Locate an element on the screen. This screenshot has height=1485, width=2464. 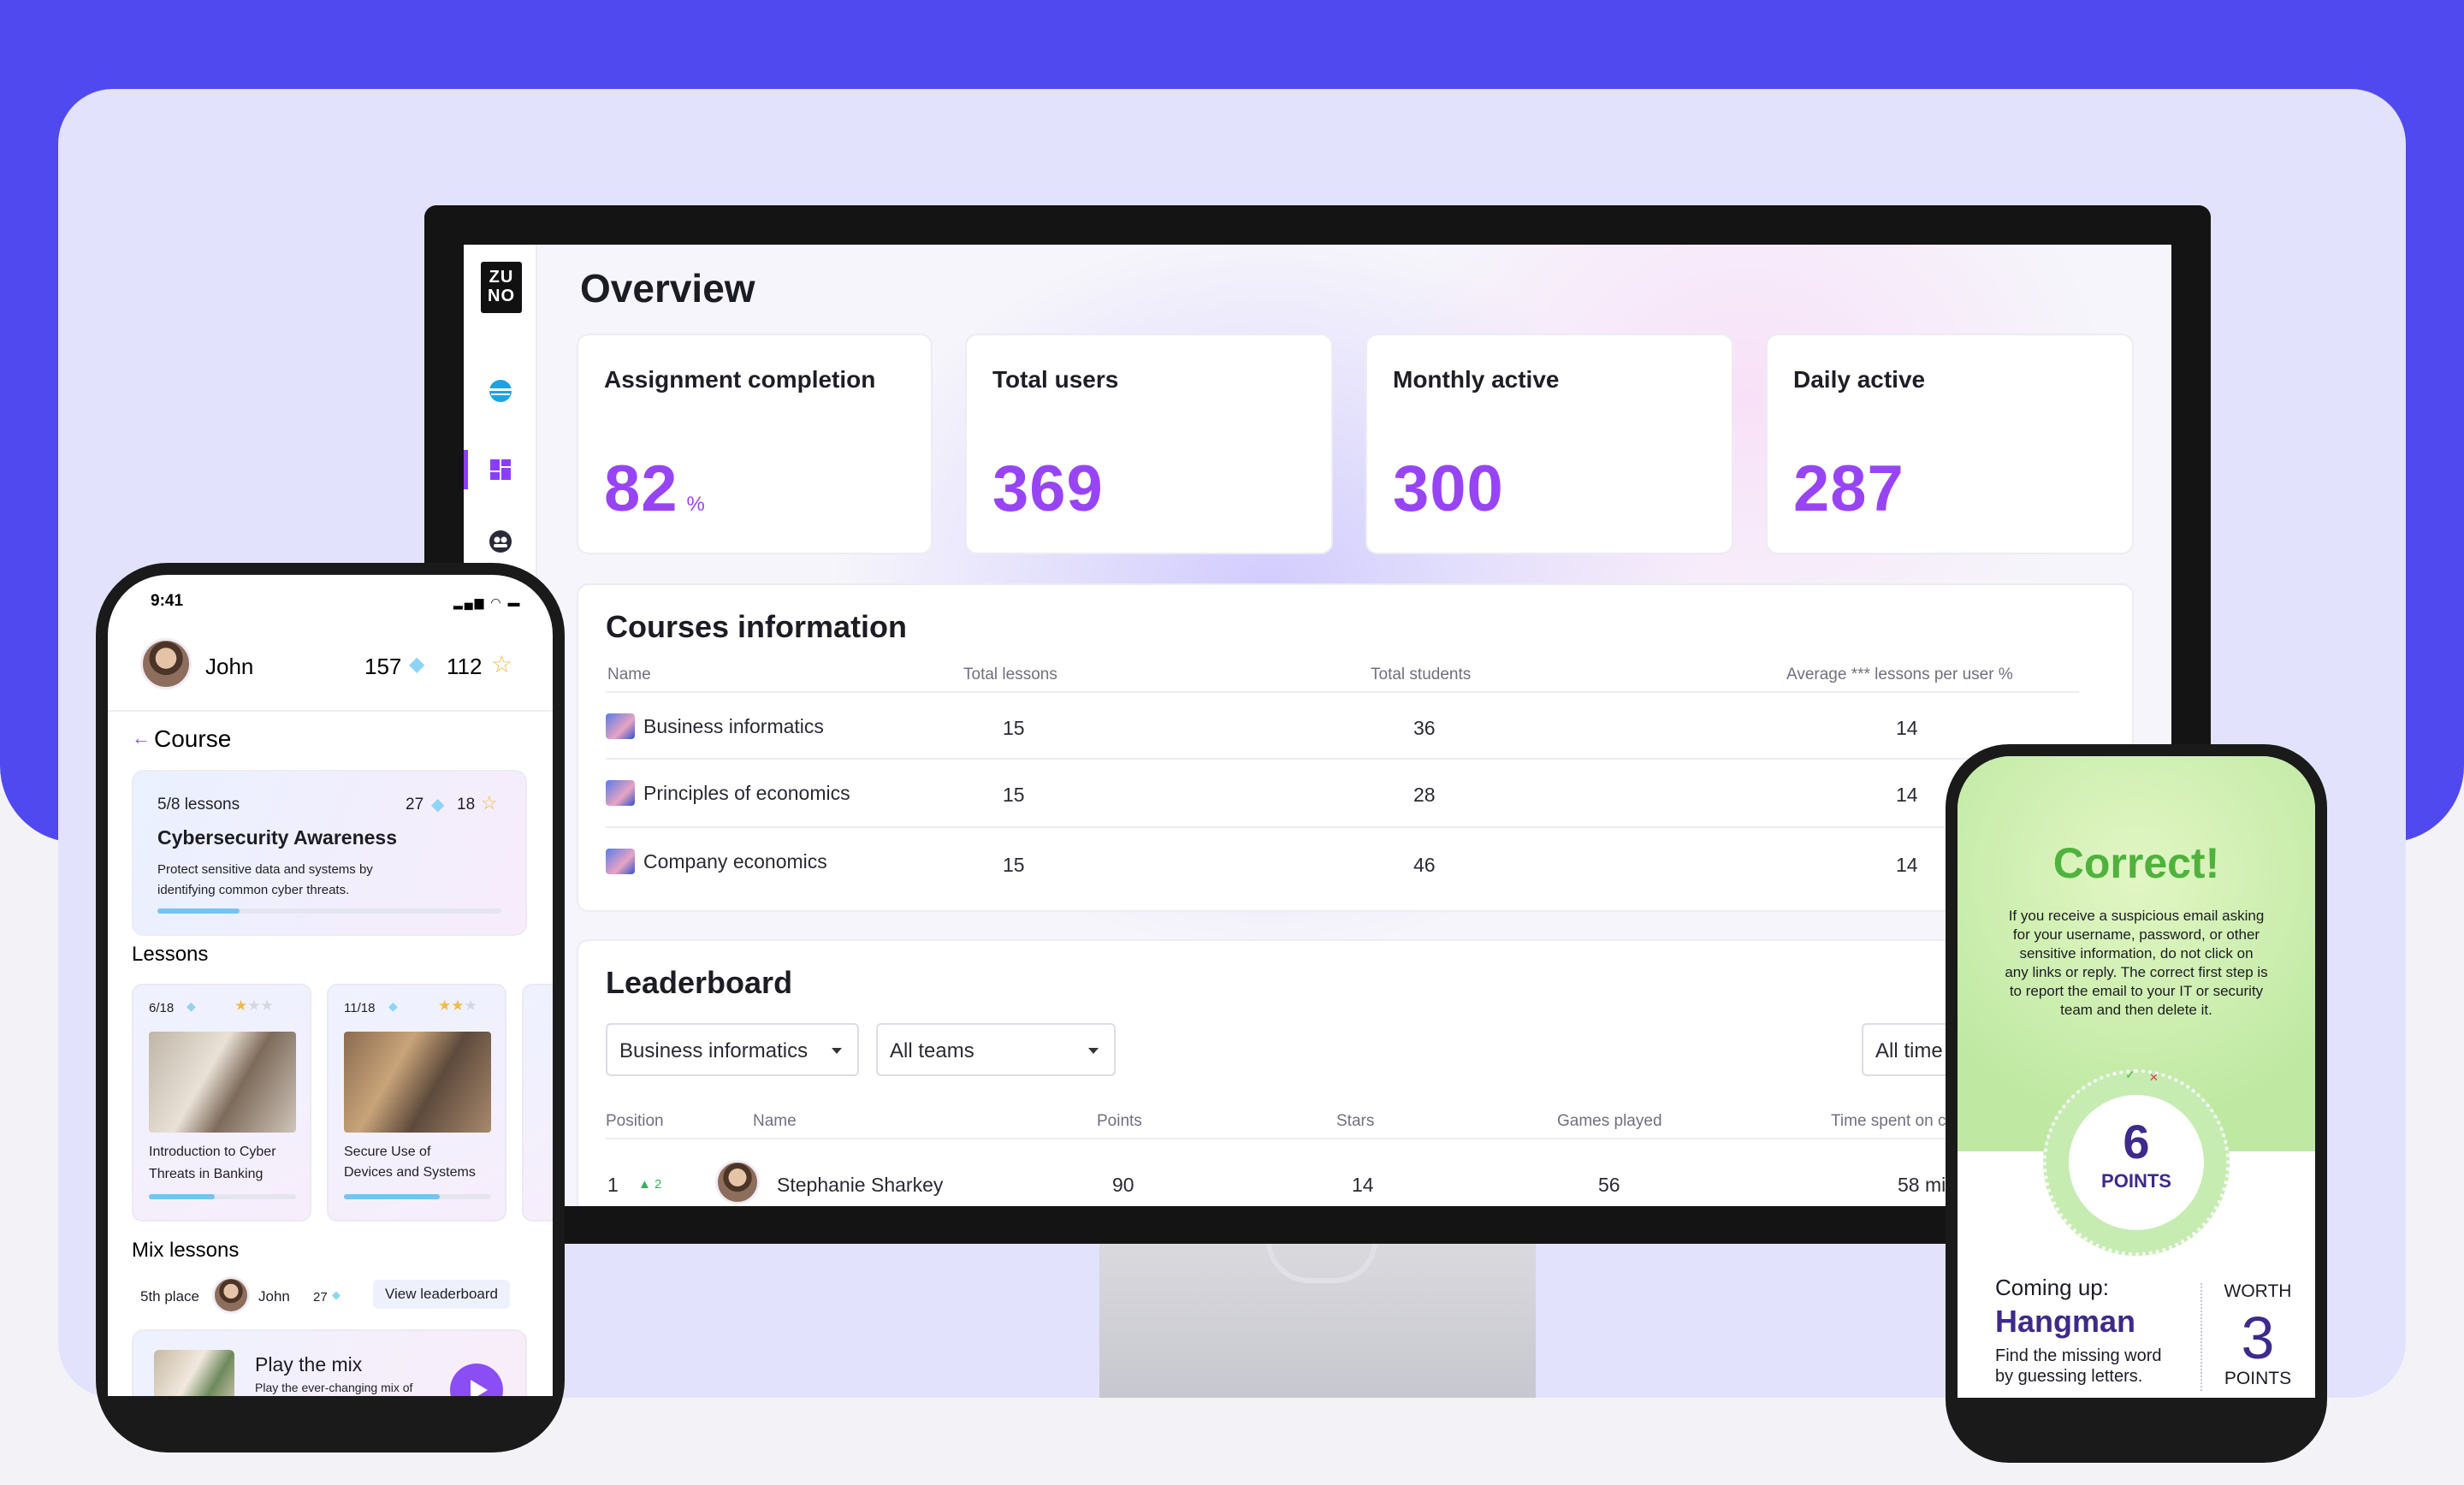
app-logo: ZU NO is located at coordinates (501, 287).